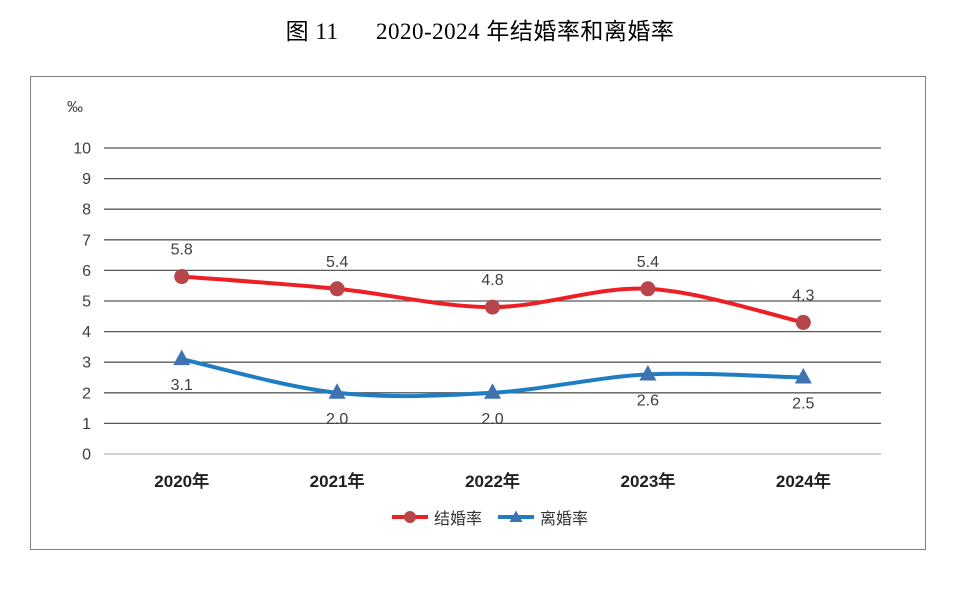 Image resolution: width=960 pixels, height=591 pixels. I want to click on y-tick-label: 4, so click(86, 332).